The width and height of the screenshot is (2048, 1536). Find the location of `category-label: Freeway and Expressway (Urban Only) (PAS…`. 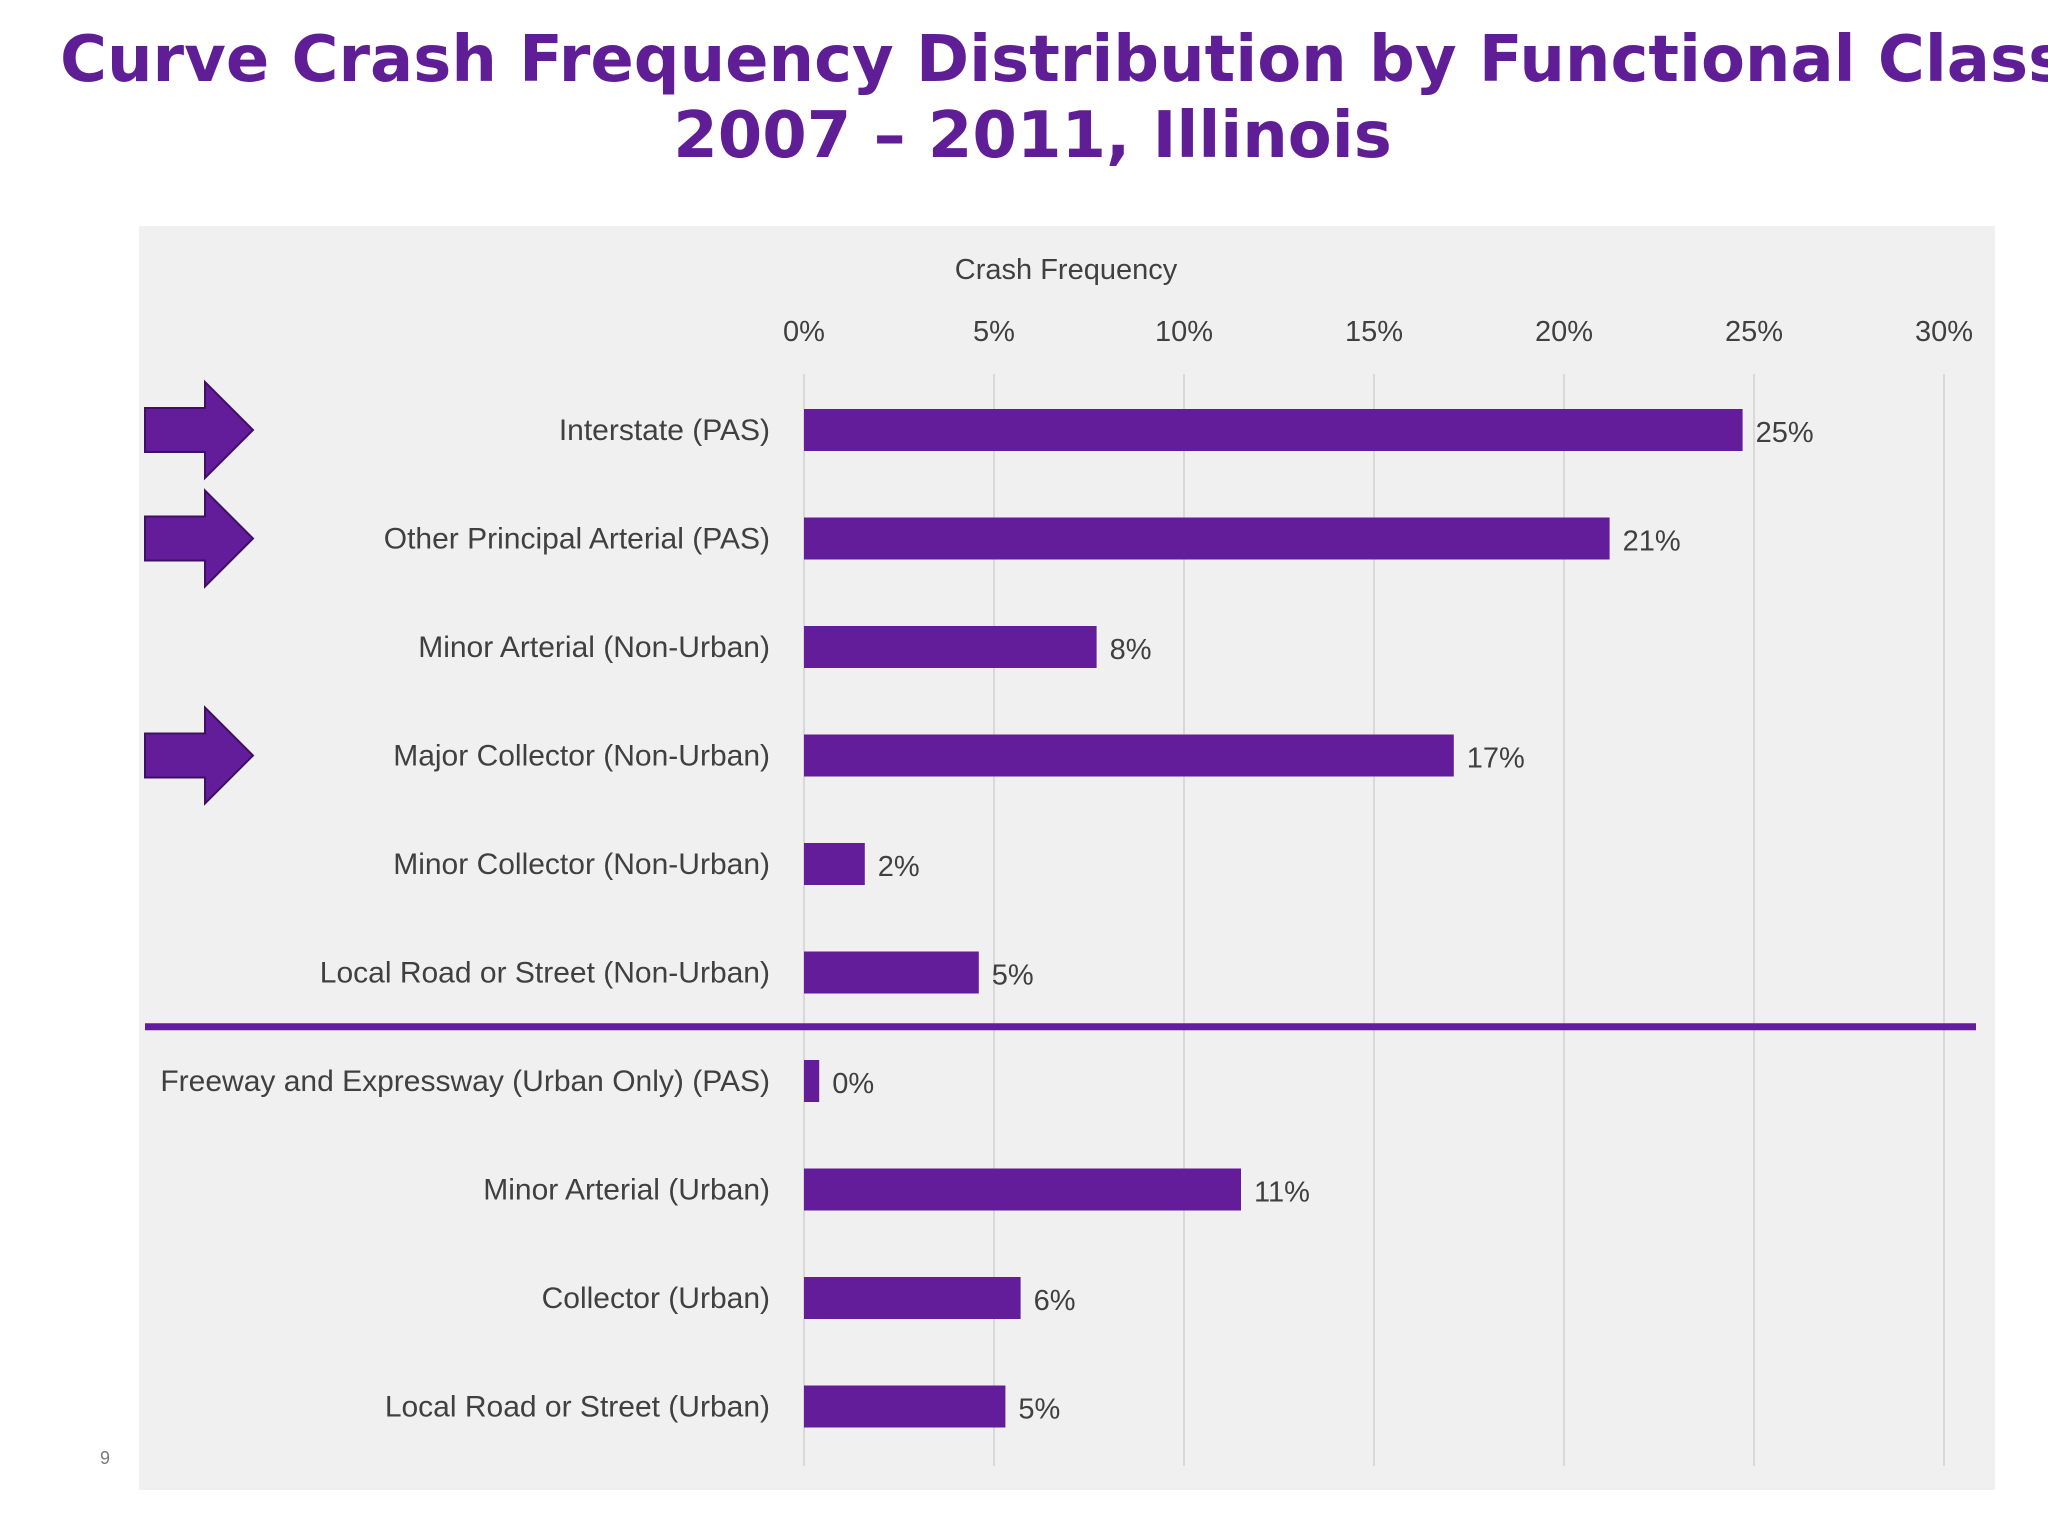

category-label: Freeway and Expressway (Urban Only) (PAS… is located at coordinates (465, 1081).